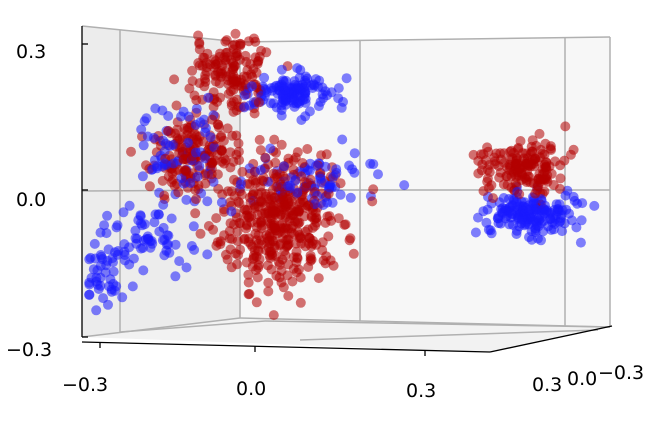 The height and width of the screenshot is (427, 664). I want to click on x-tick-label-mid: 0.0, so click(251, 389).